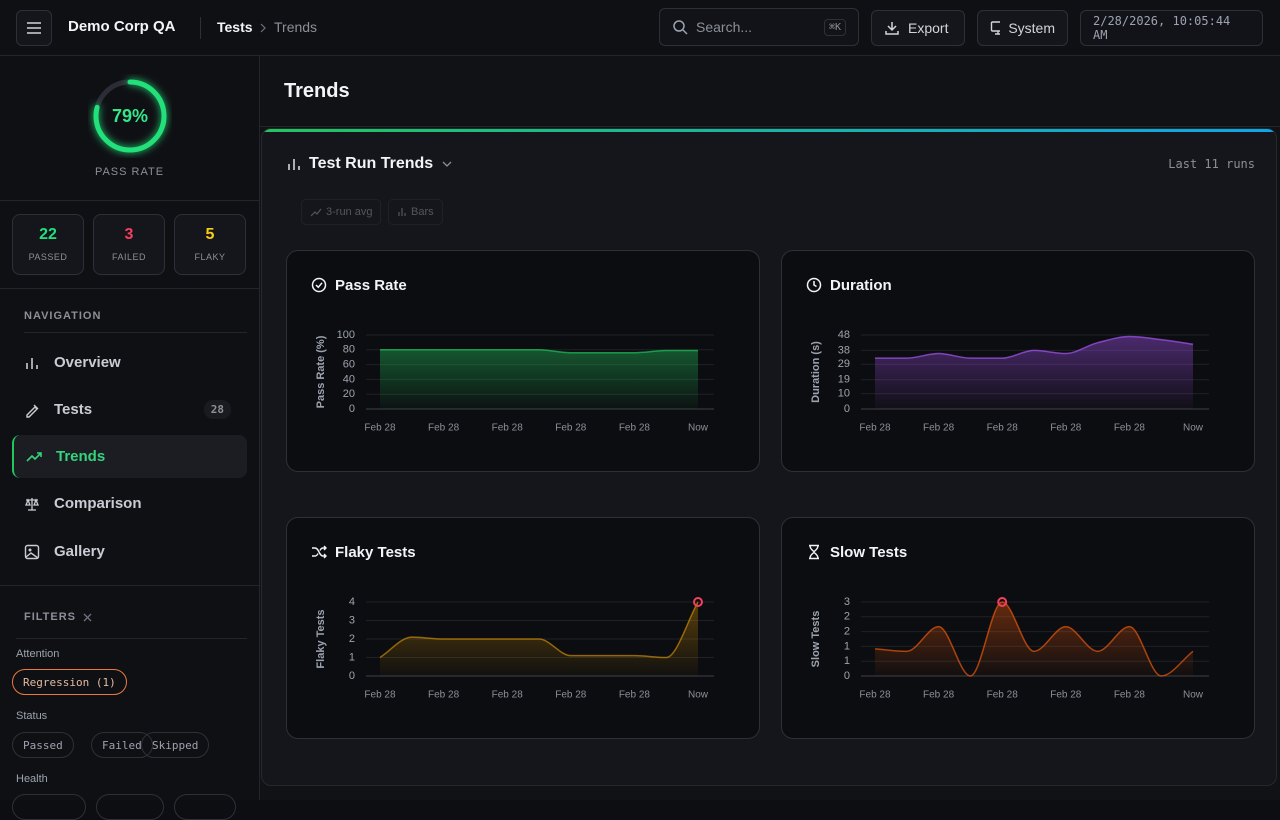  What do you see at coordinates (50, 617) in the screenshot?
I see `section-title: FILTERS` at bounding box center [50, 617].